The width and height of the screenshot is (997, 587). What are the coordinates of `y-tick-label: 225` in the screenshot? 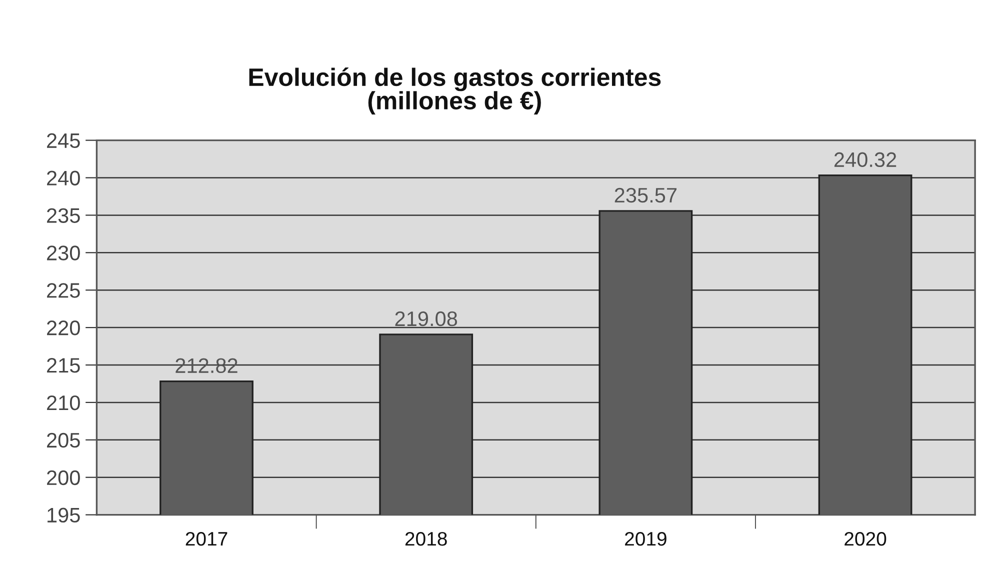 It's located at (63, 290).